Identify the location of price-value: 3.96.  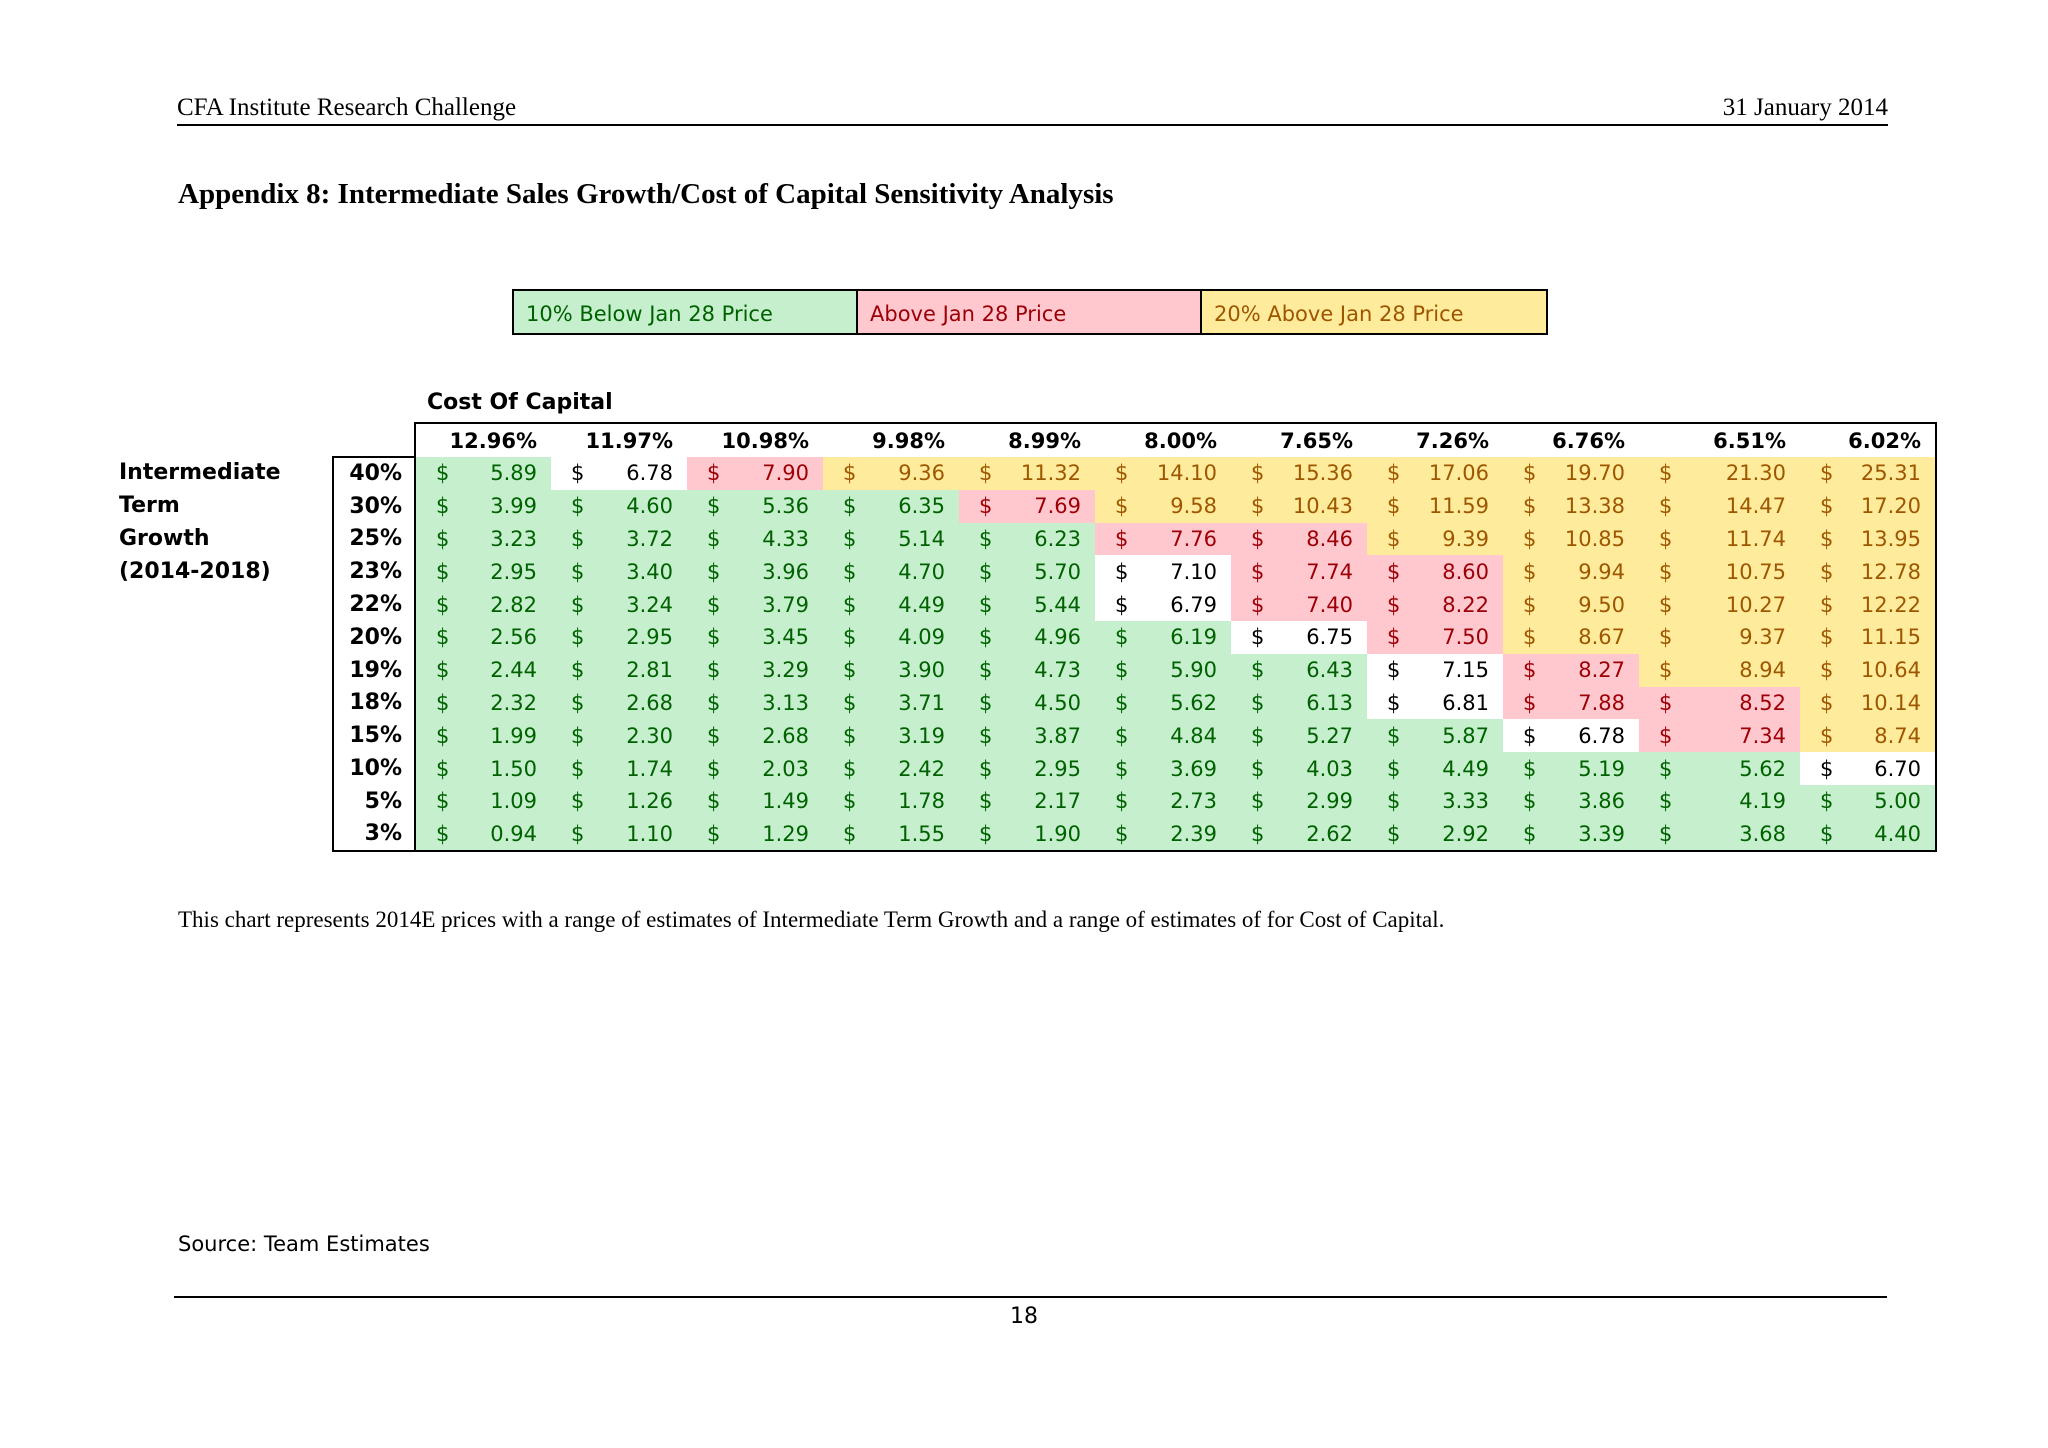
(785, 571).